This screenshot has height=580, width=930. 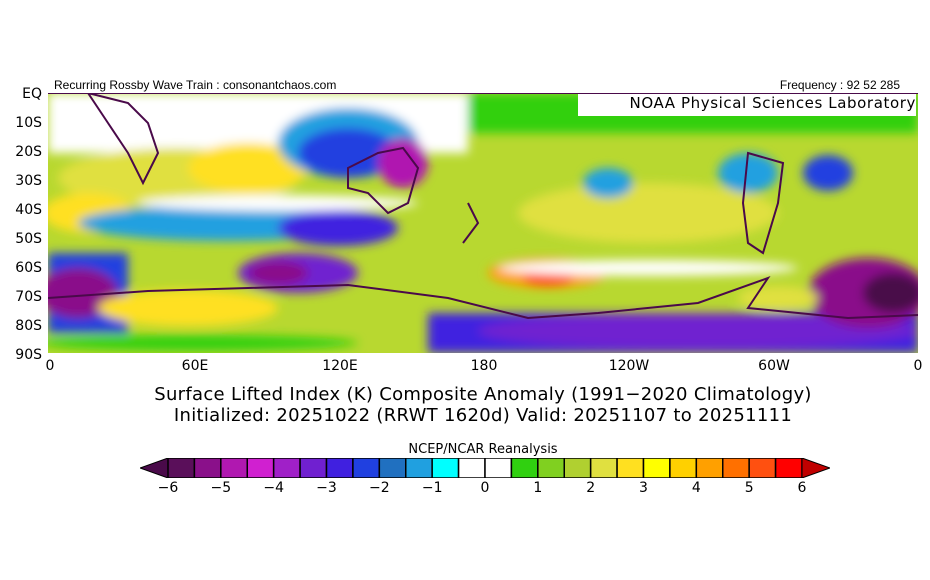 I want to click on south-america-coast, so click(x=763, y=203).